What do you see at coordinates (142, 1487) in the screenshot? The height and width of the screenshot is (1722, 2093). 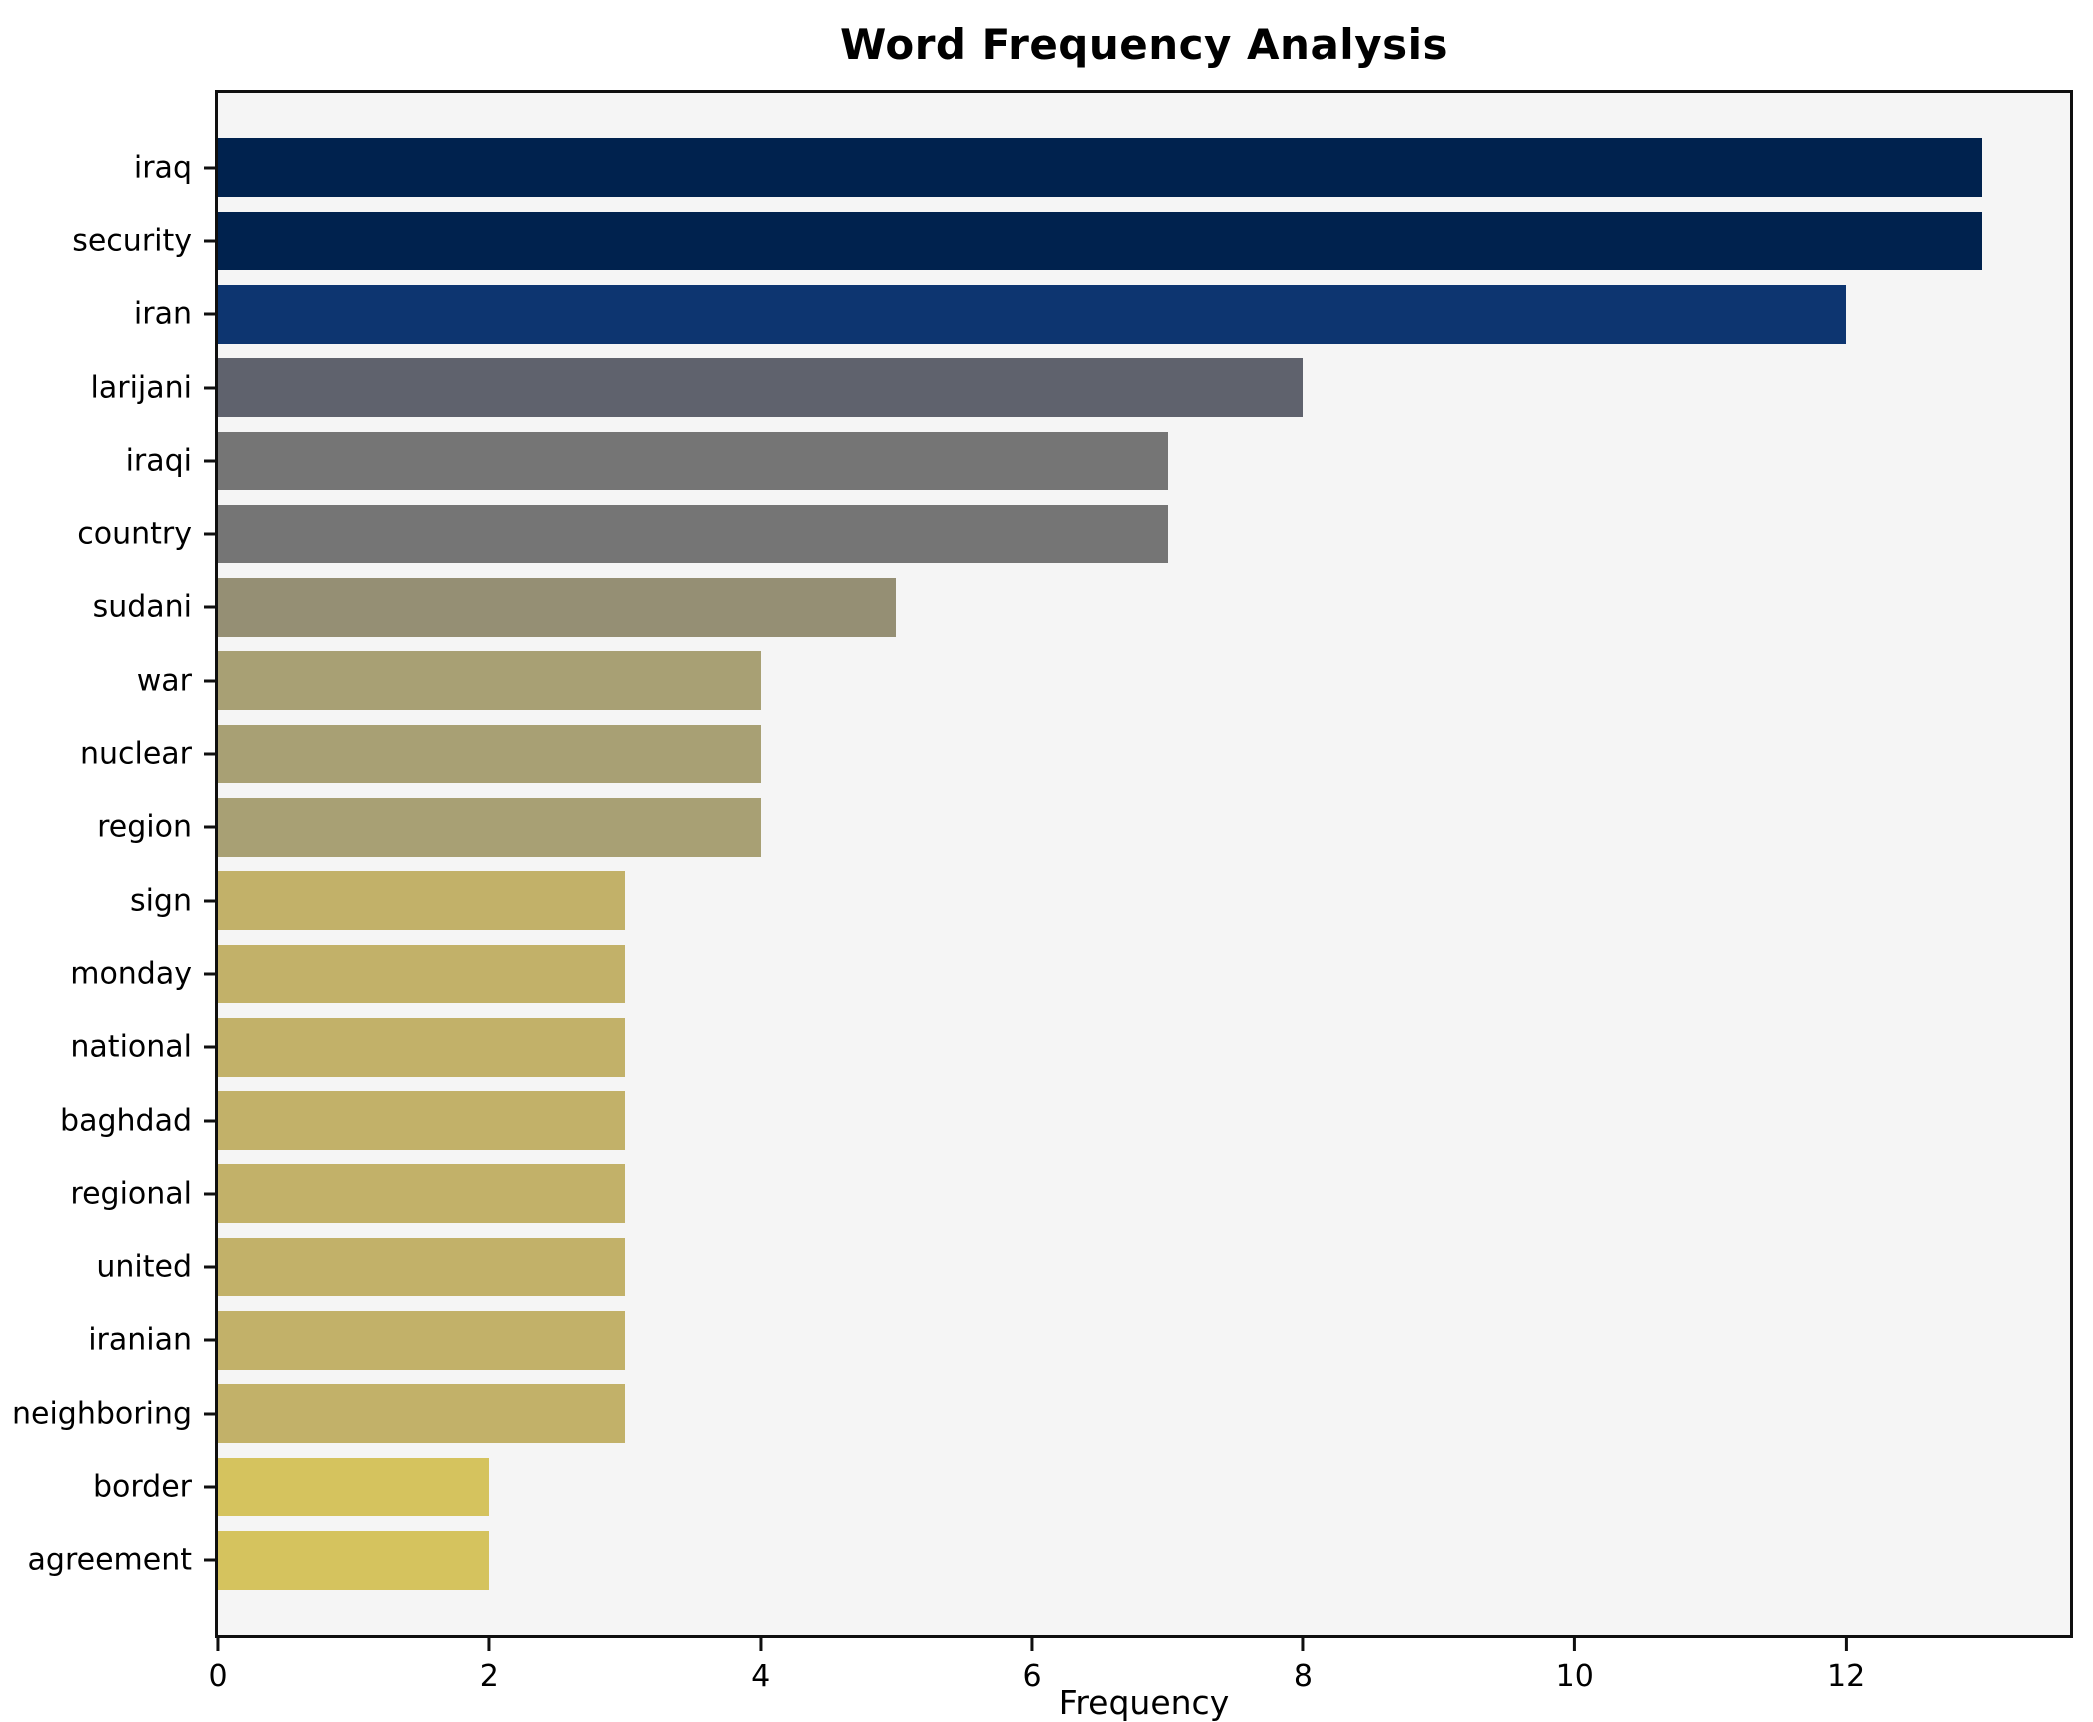 I see `y-tick-label: border` at bounding box center [142, 1487].